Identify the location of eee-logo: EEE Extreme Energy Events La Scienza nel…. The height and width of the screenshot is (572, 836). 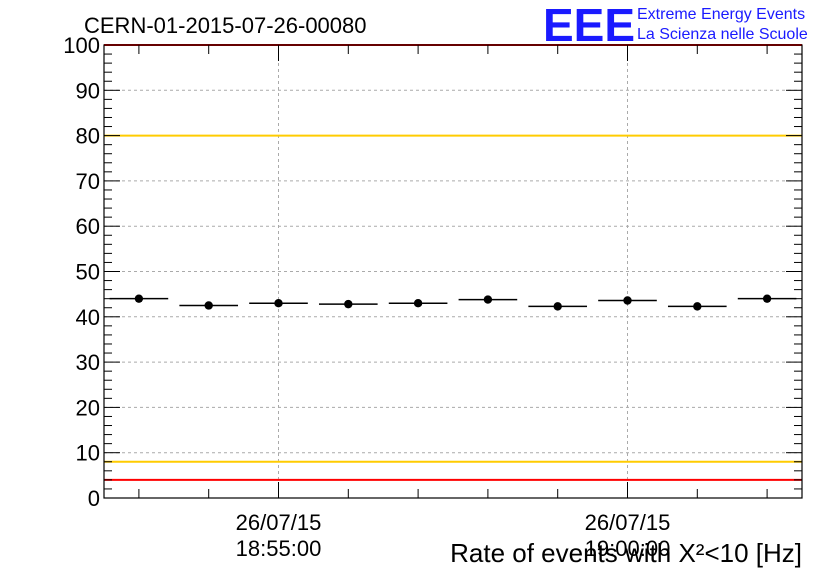
(675, 25).